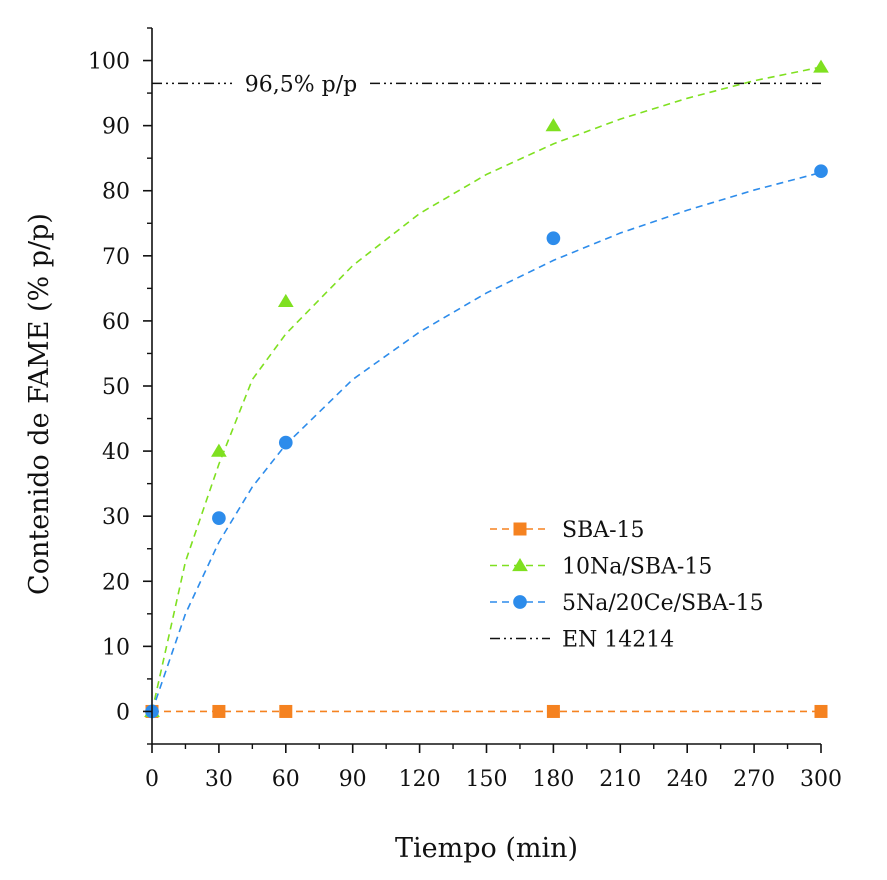 The width and height of the screenshot is (887, 880). What do you see at coordinates (116, 322) in the screenshot?
I see `y-tick-label-60: 60` at bounding box center [116, 322].